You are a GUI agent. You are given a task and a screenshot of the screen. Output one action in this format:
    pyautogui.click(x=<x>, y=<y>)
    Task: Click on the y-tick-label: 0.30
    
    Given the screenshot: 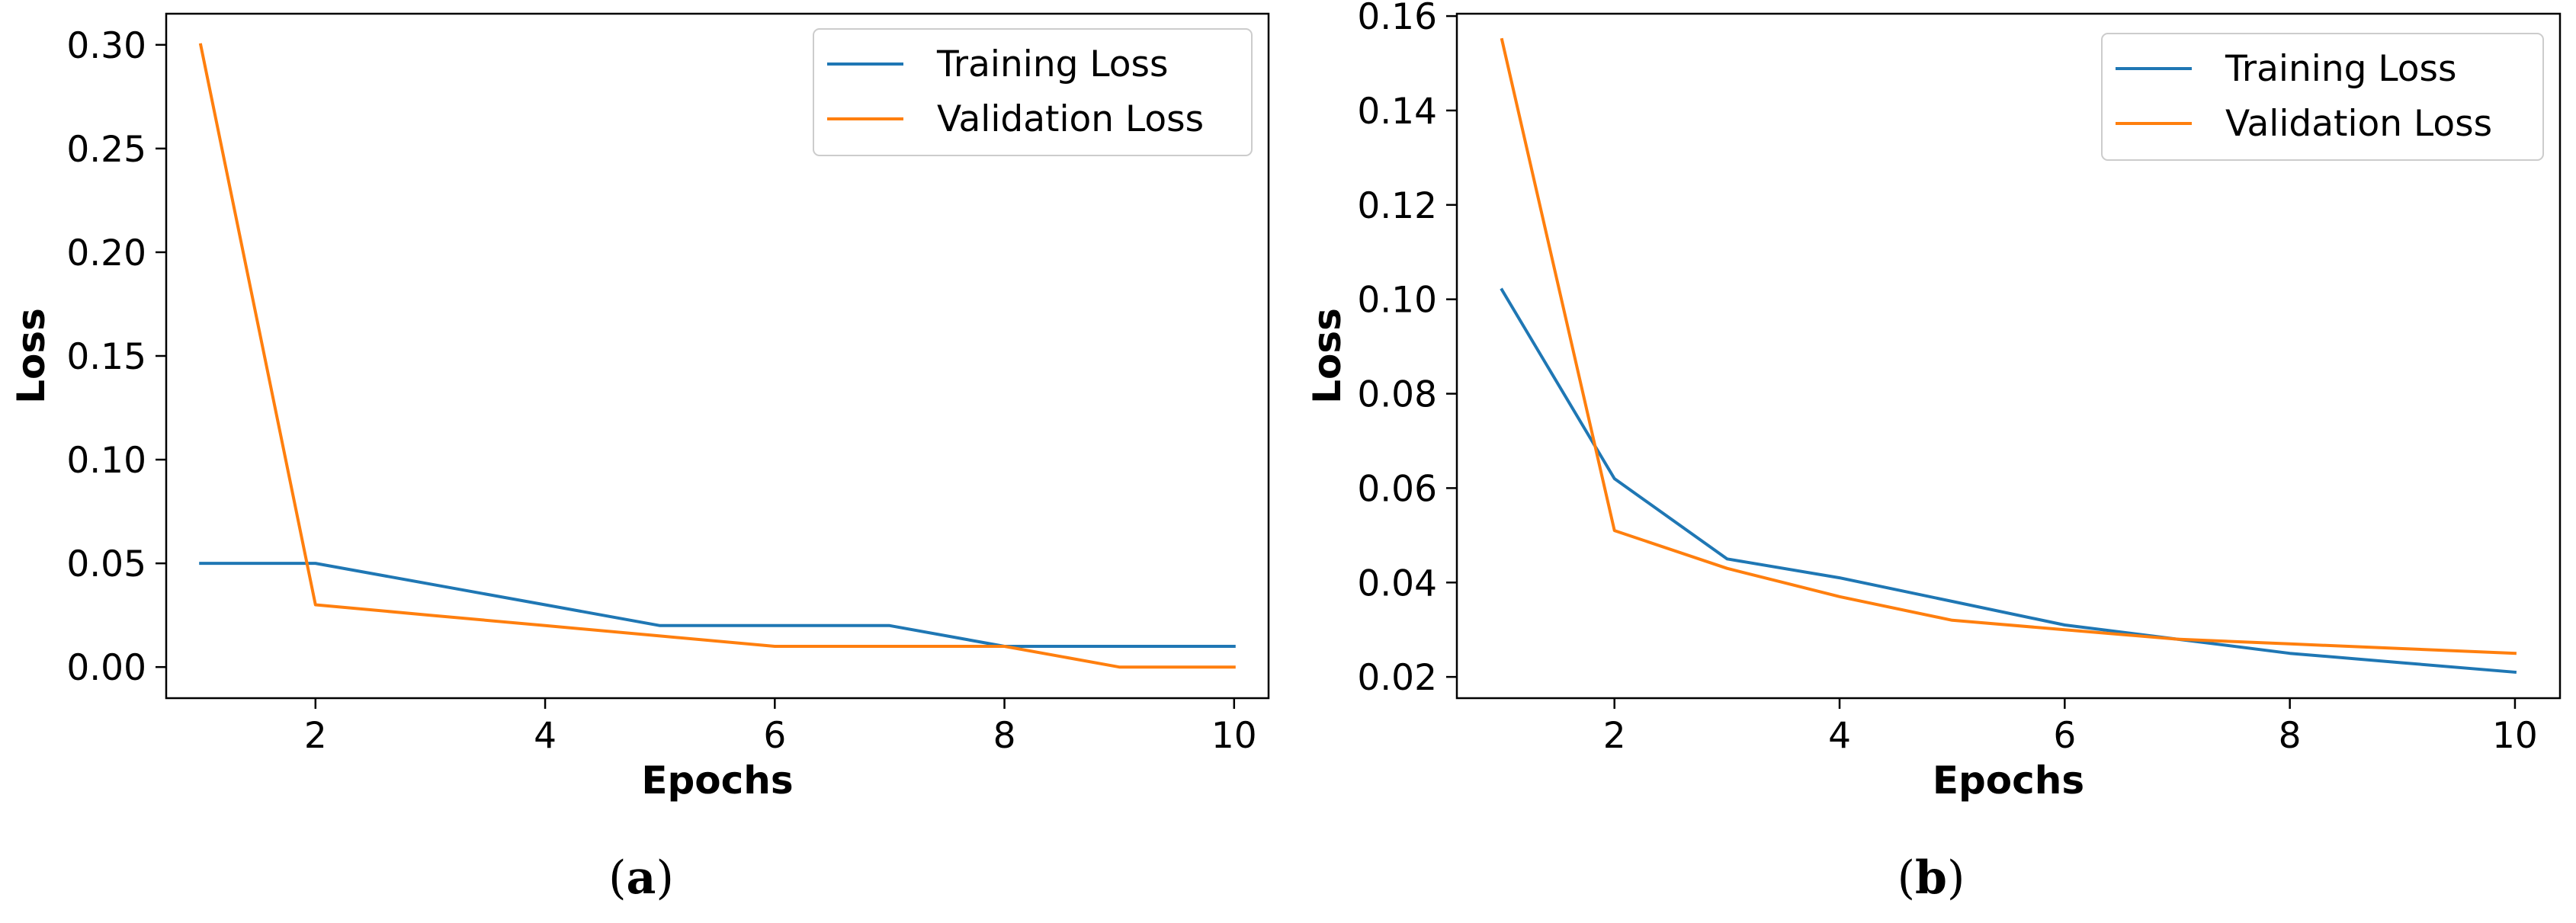 What is the action you would take?
    pyautogui.click(x=106, y=46)
    